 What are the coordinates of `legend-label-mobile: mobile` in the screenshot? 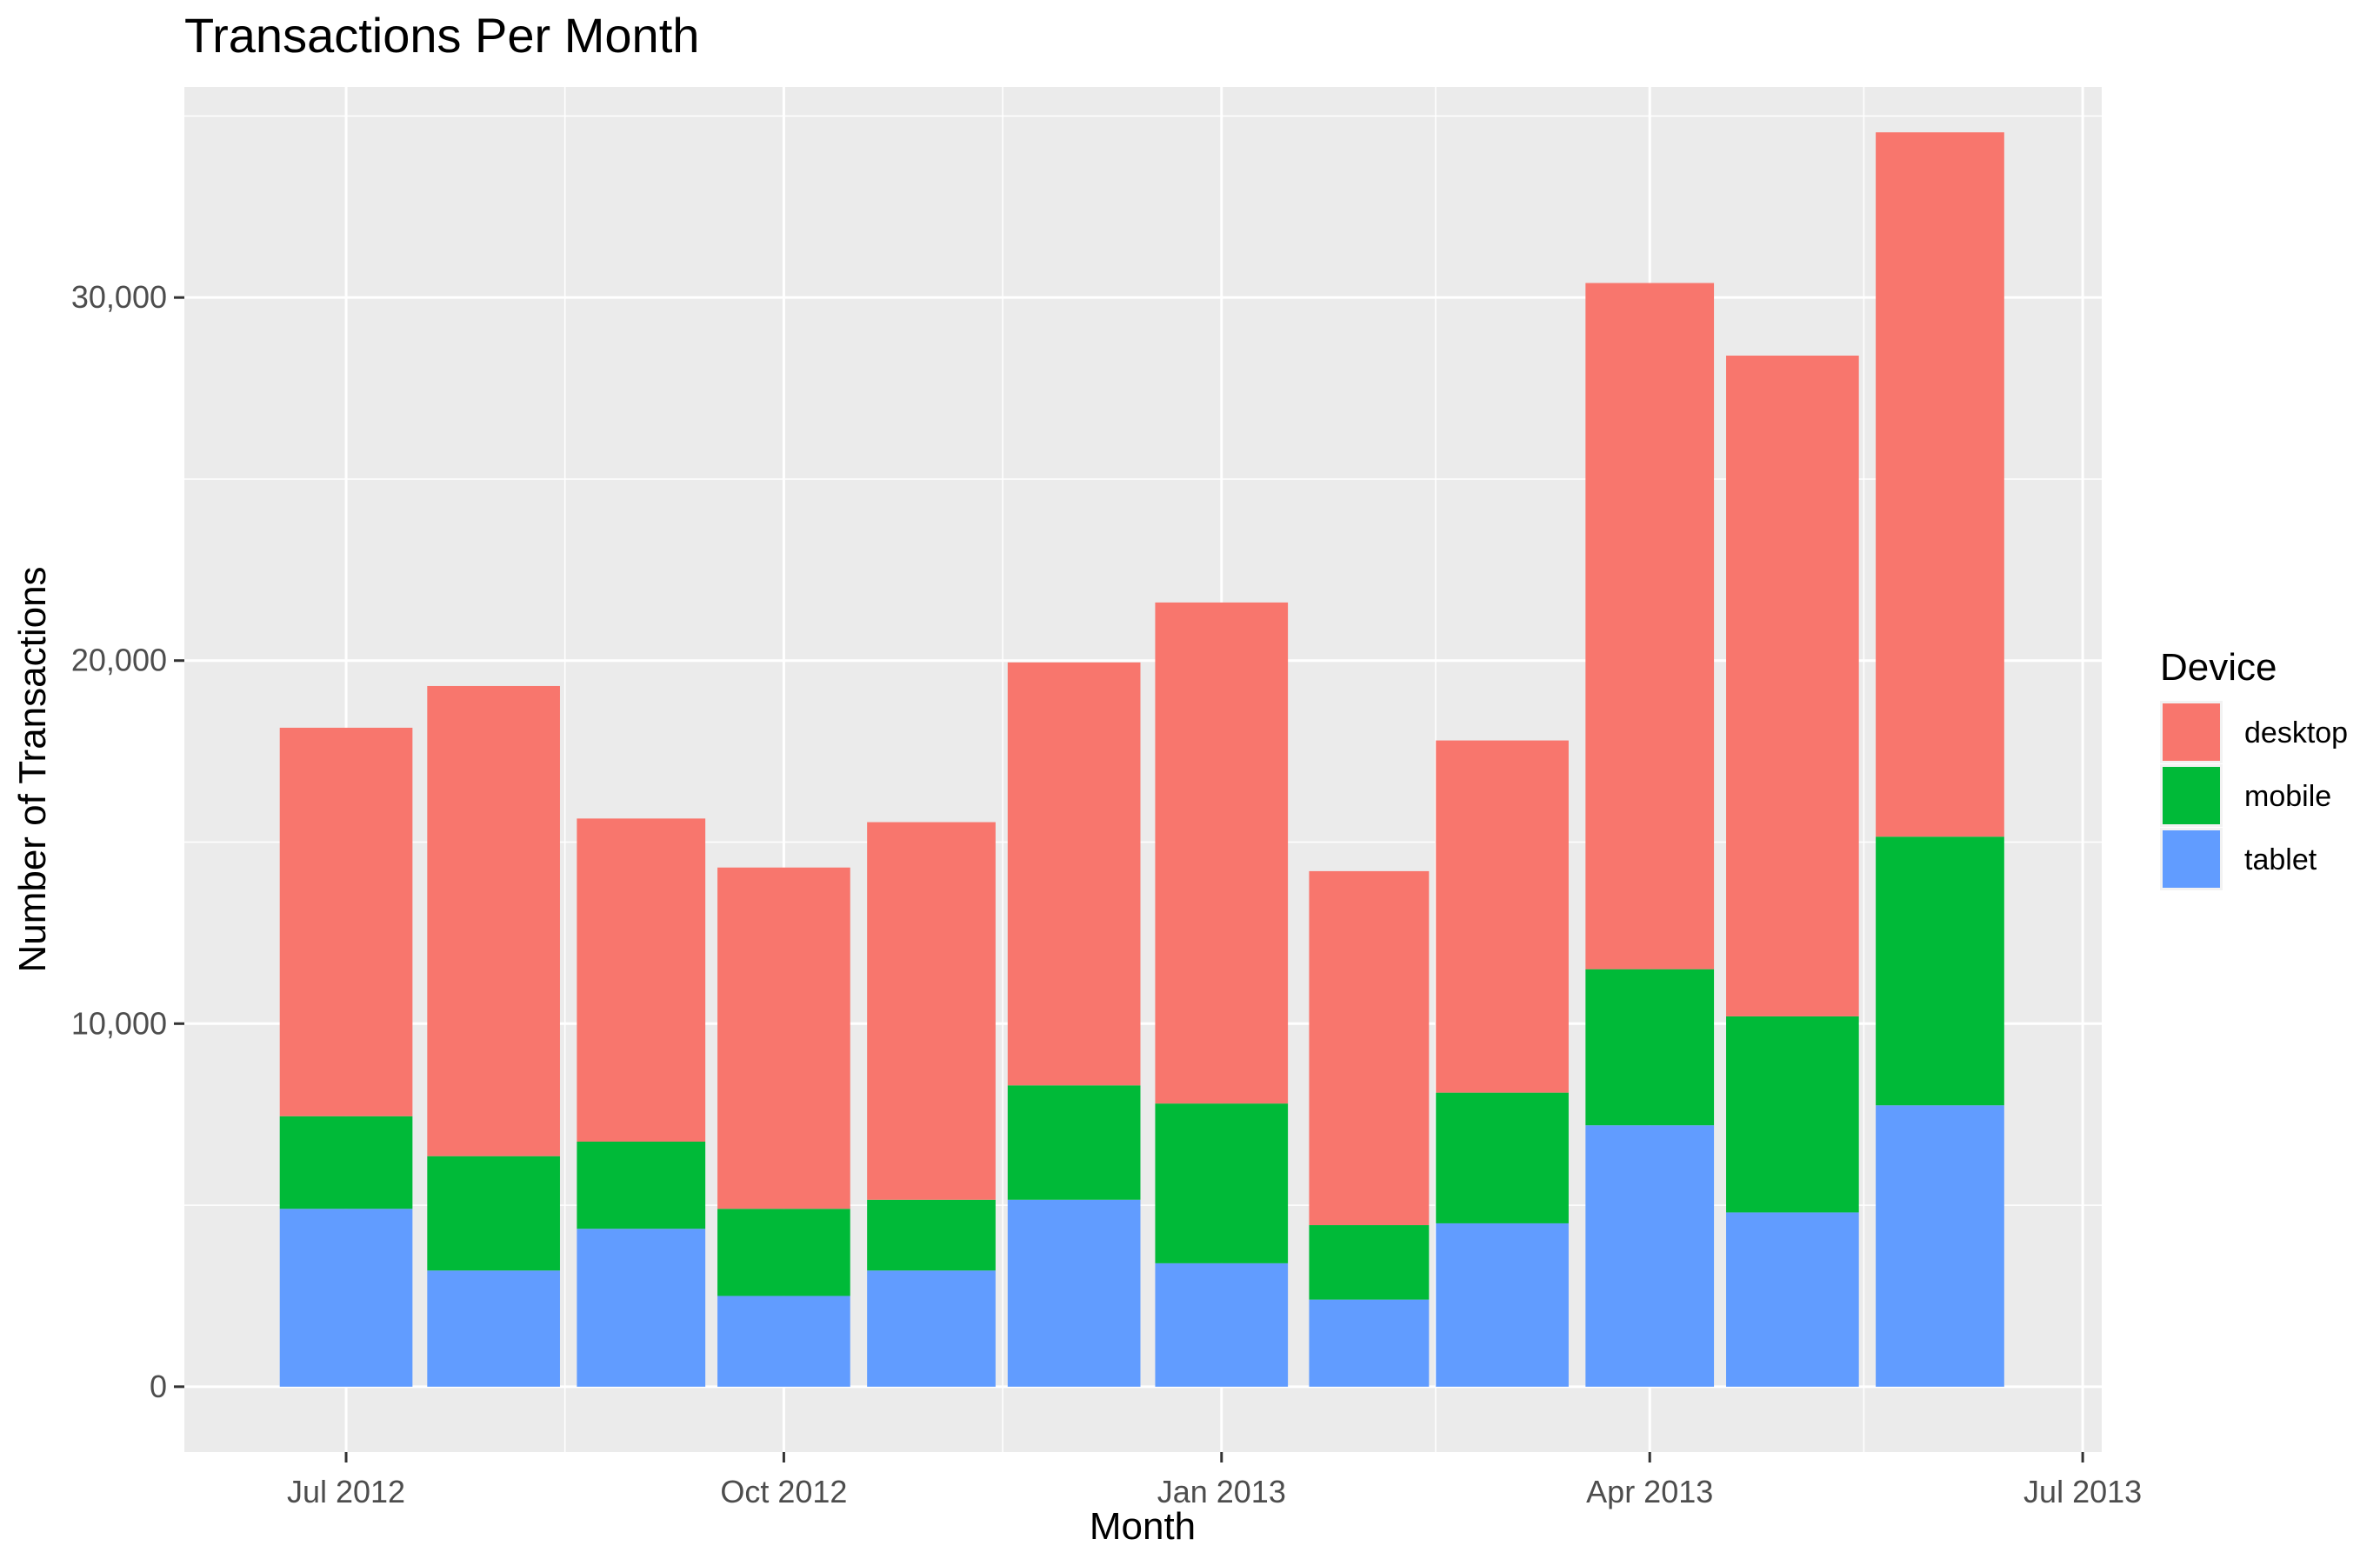 It's located at (2287, 796).